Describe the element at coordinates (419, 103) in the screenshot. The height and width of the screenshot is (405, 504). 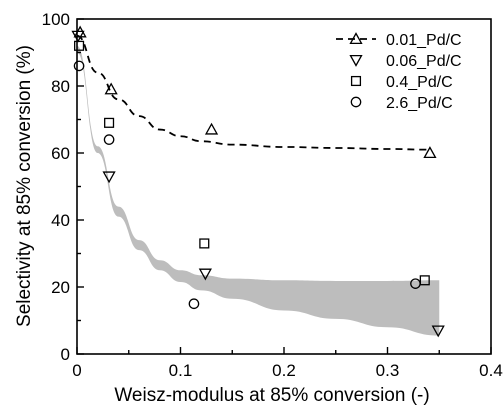
I see `legend-label: 2.6_Pd/C` at that location.